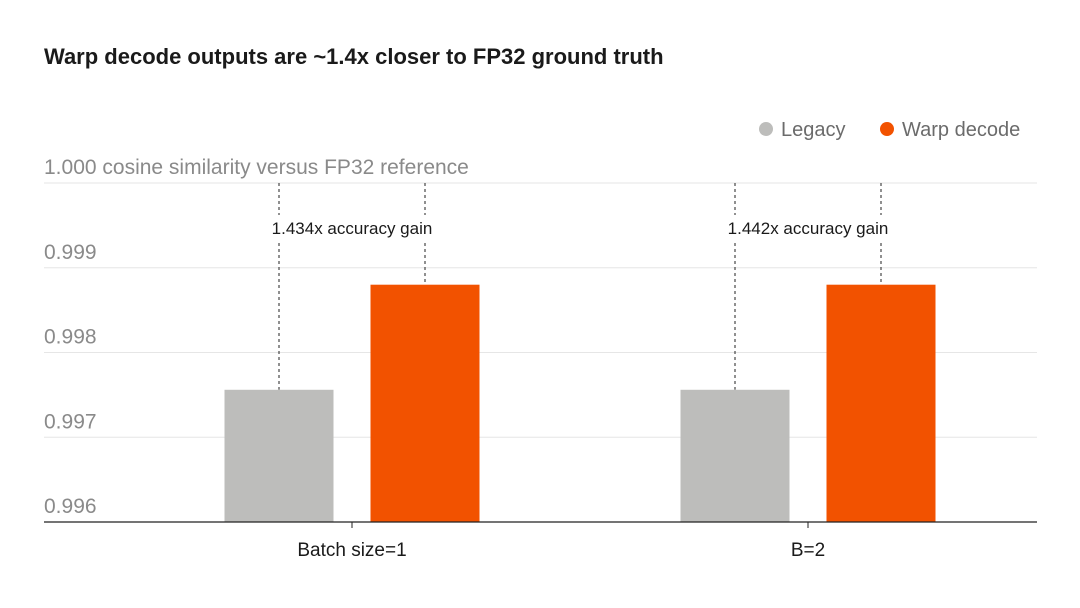 The height and width of the screenshot is (608, 1080). I want to click on y-tick-label: 0.999, so click(70, 252).